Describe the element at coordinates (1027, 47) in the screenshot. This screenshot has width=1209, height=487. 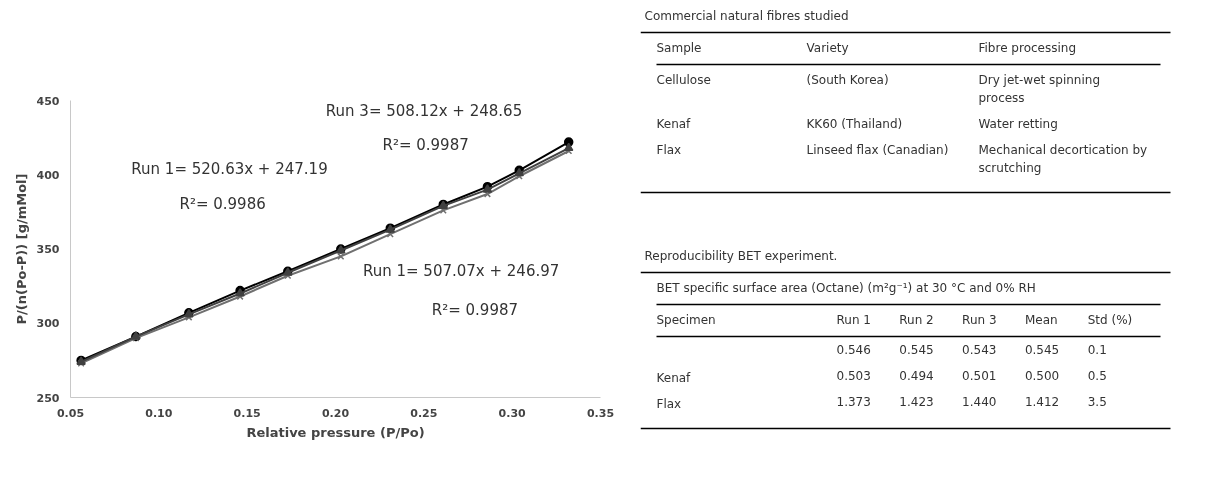
I see `category-label: Fibre processing` at that location.